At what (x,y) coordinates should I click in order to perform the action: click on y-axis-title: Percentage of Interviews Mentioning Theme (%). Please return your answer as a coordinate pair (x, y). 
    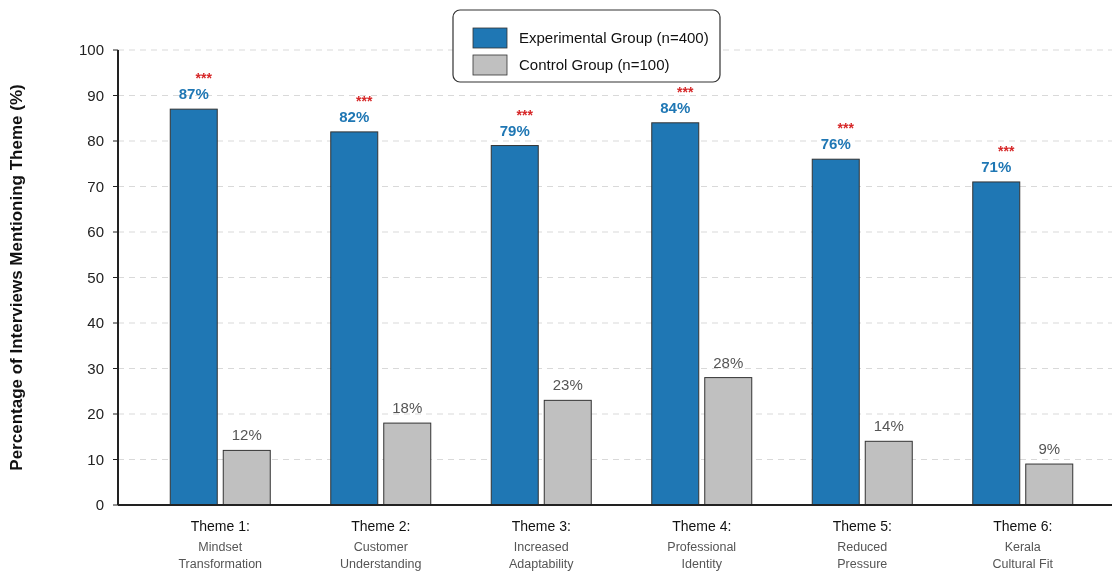
    Looking at the image, I should click on (16, 277).